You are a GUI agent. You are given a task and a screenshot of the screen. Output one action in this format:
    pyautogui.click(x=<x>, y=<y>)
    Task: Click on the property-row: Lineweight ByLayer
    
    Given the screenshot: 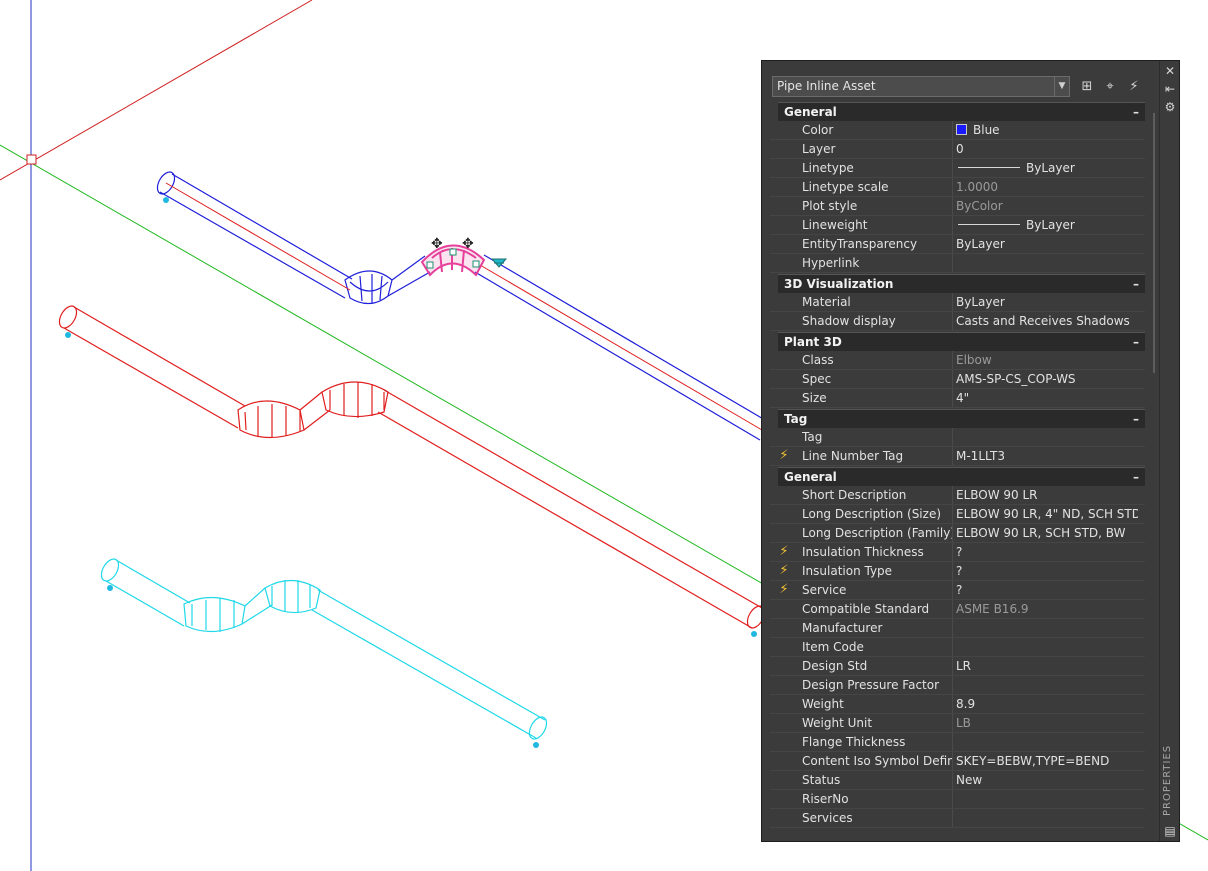 What is the action you would take?
    pyautogui.click(x=957, y=225)
    